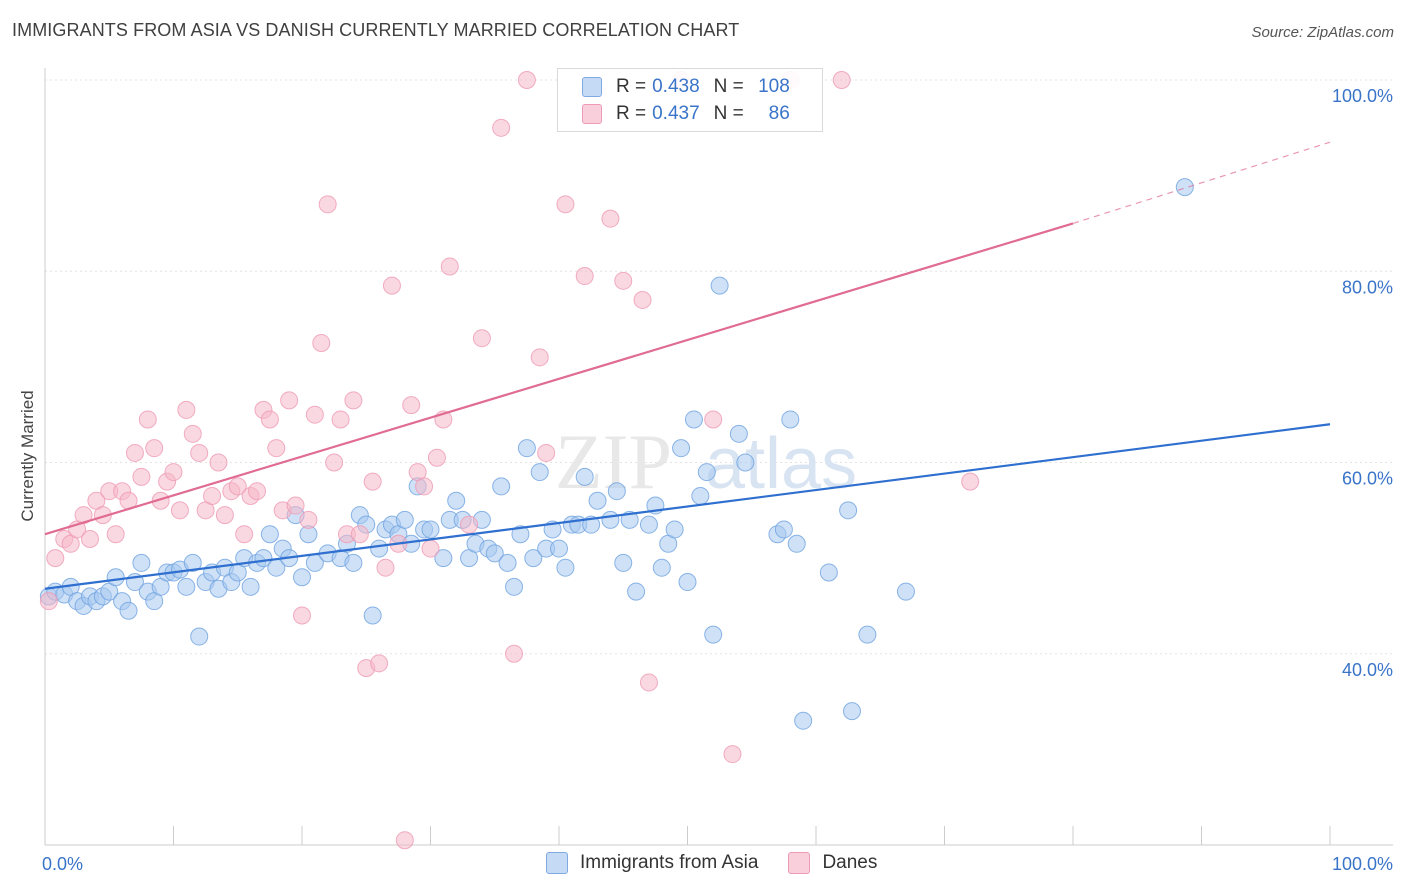  I want to click on series-legend: Immigrants from Asia Danes, so click(726, 863).